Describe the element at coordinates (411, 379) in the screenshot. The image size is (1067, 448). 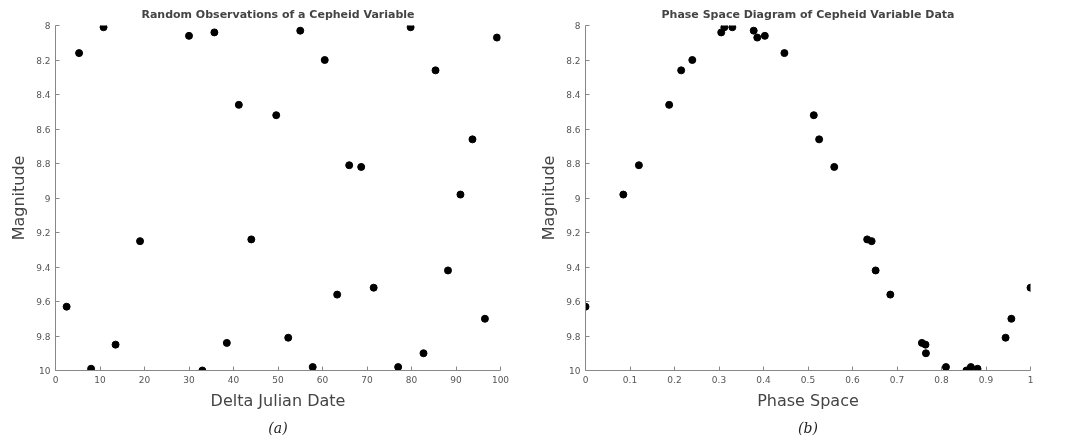
I see `x-tick-label: 80` at that location.